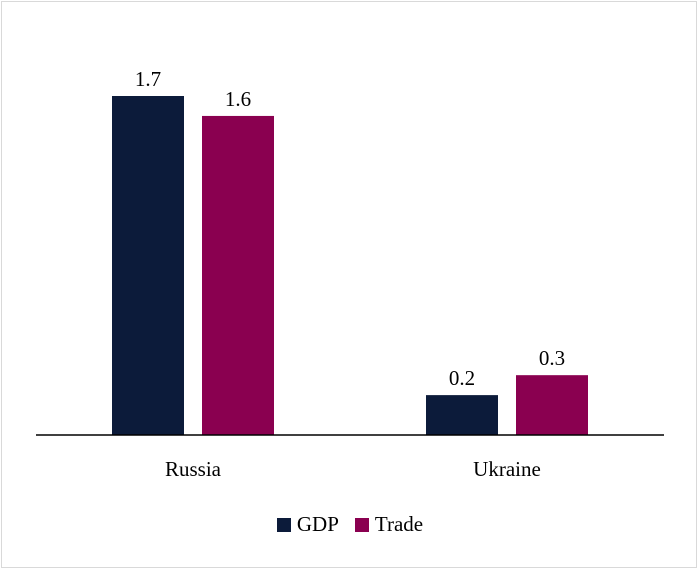 The image size is (700, 571). Describe the element at coordinates (507, 469) in the screenshot. I see `category-label-ukraine: Ukraine` at that location.